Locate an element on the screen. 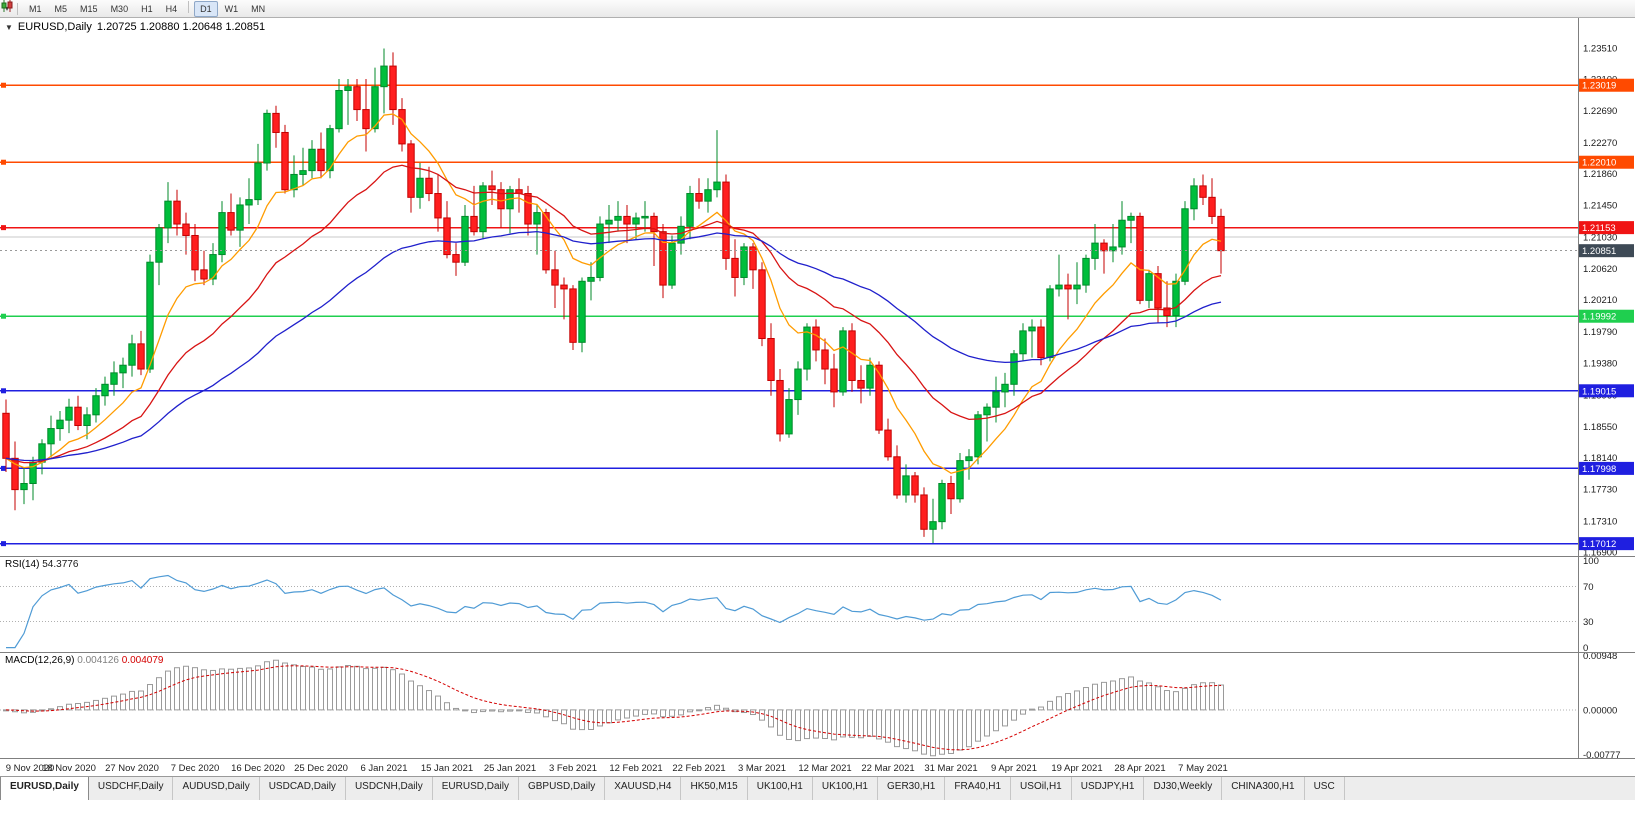  date-axis-label: 22 Mar 2021 is located at coordinates (887, 768).